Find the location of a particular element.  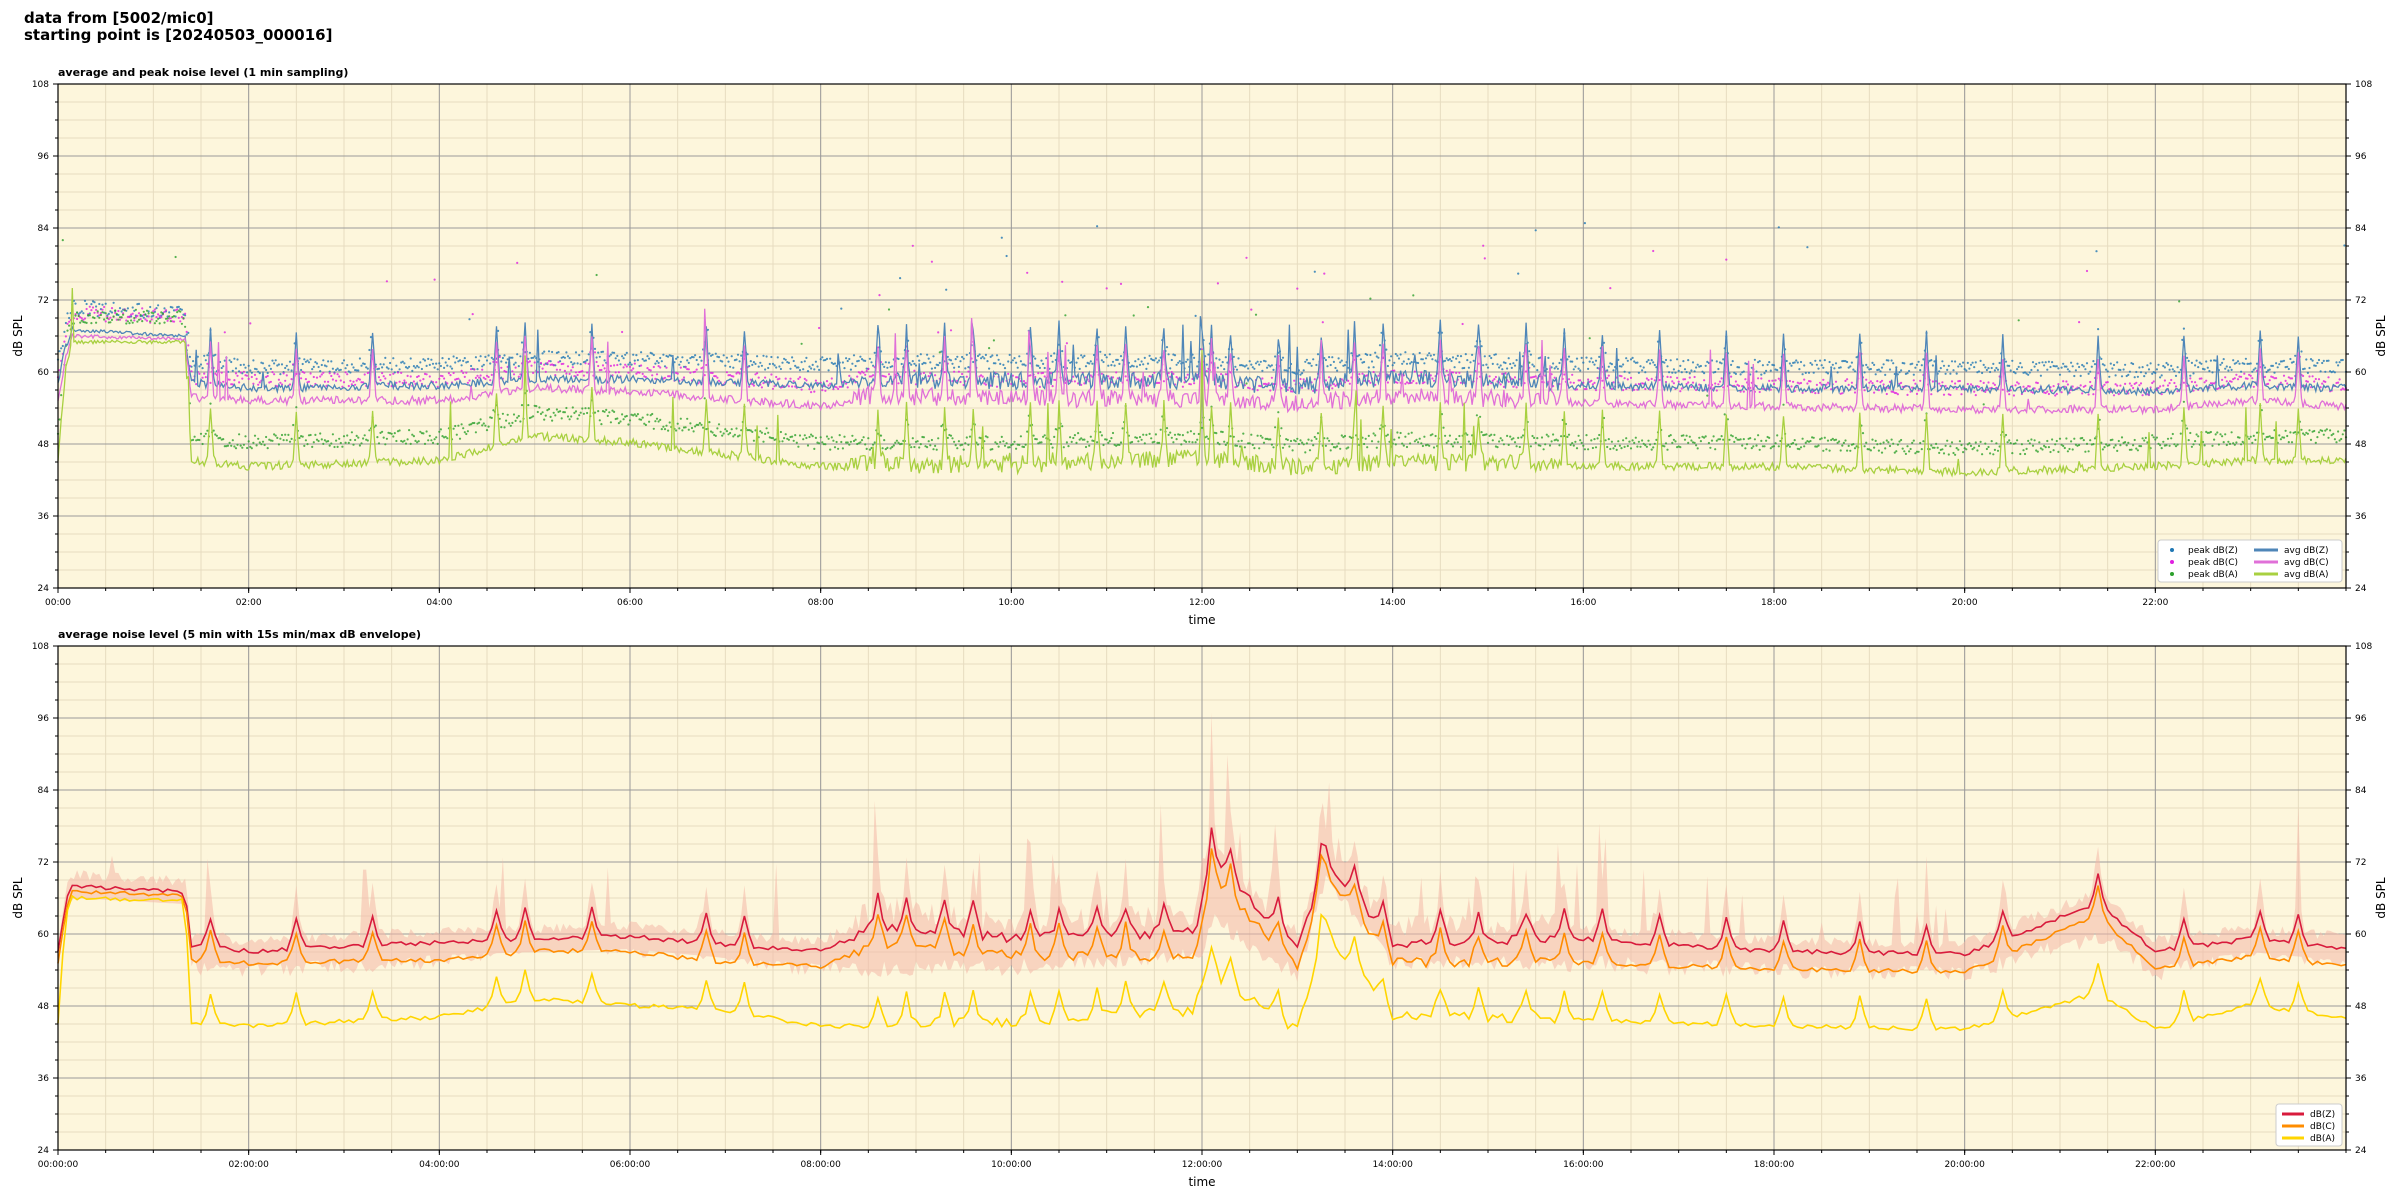

series-line-db-z- is located at coordinates (1202, 892).